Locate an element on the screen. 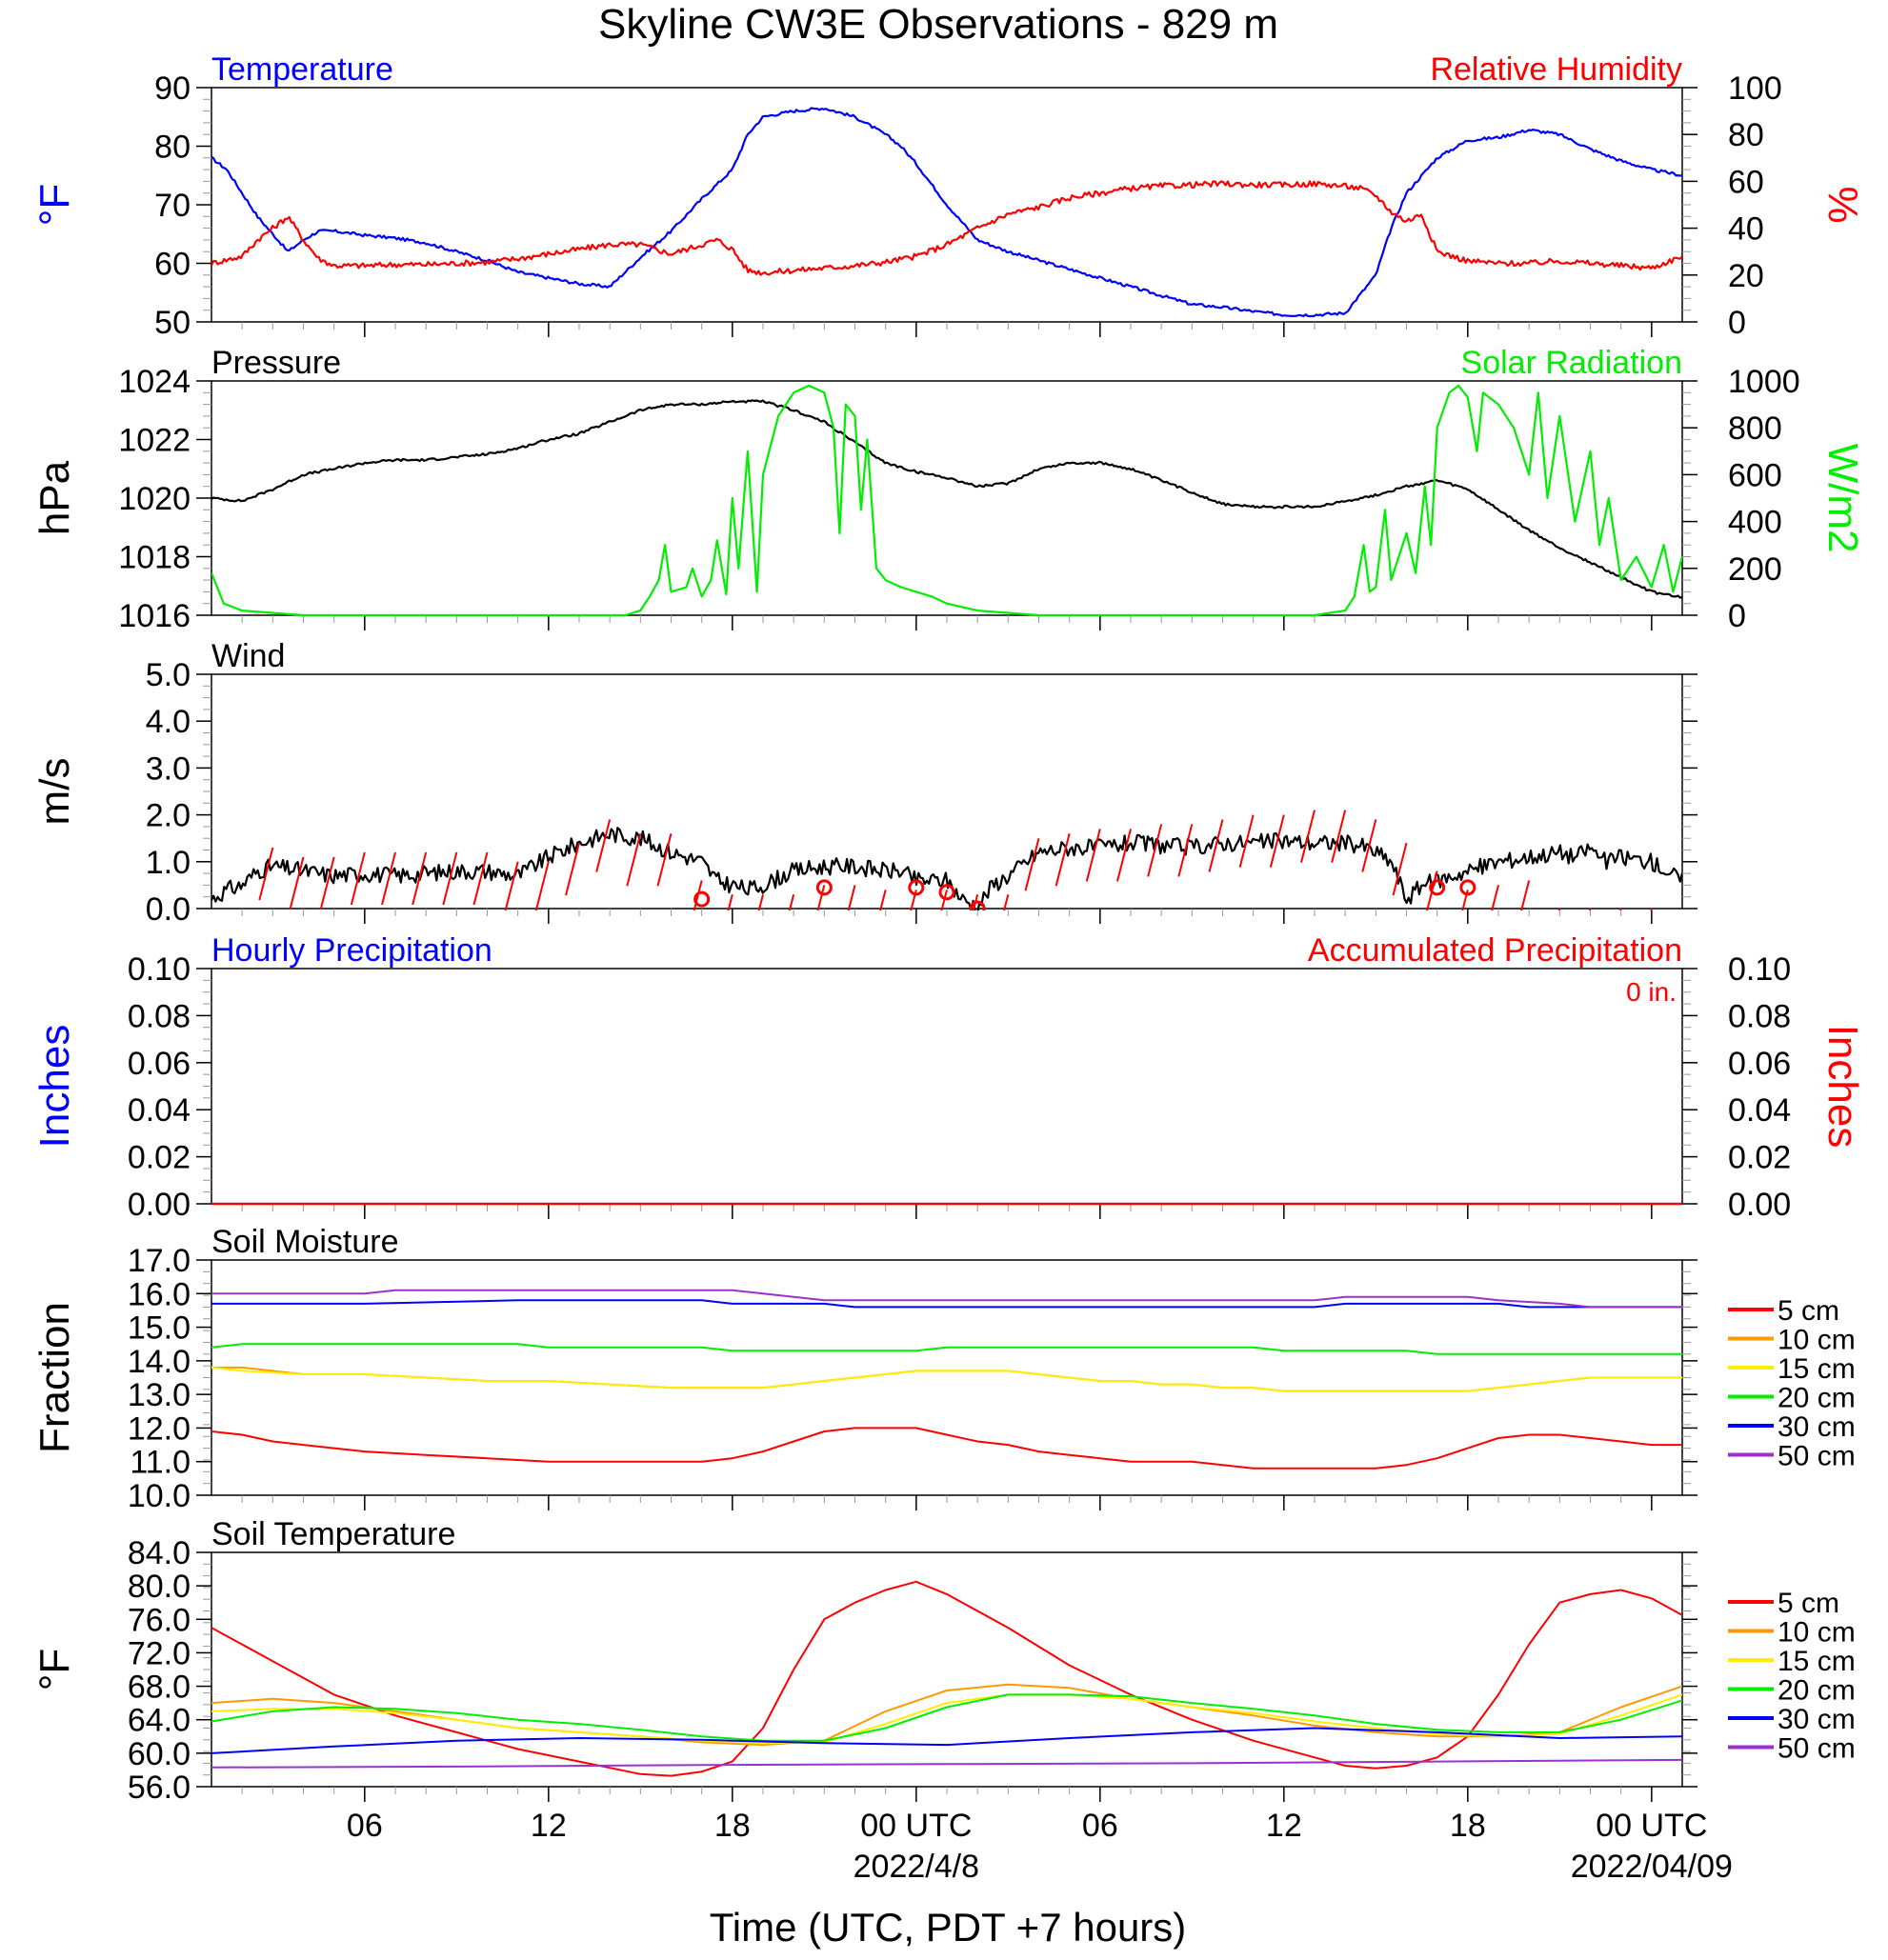 This screenshot has height=1960, width=1888. y-right-tick-label: 0.04 is located at coordinates (1759, 1110).